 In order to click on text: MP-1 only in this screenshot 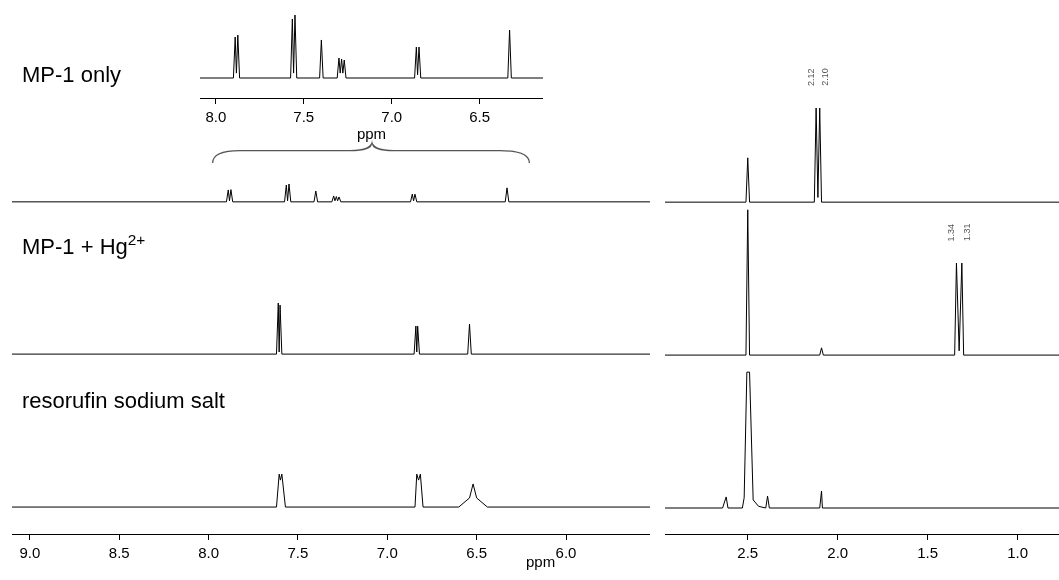, I will do `click(72, 74)`.